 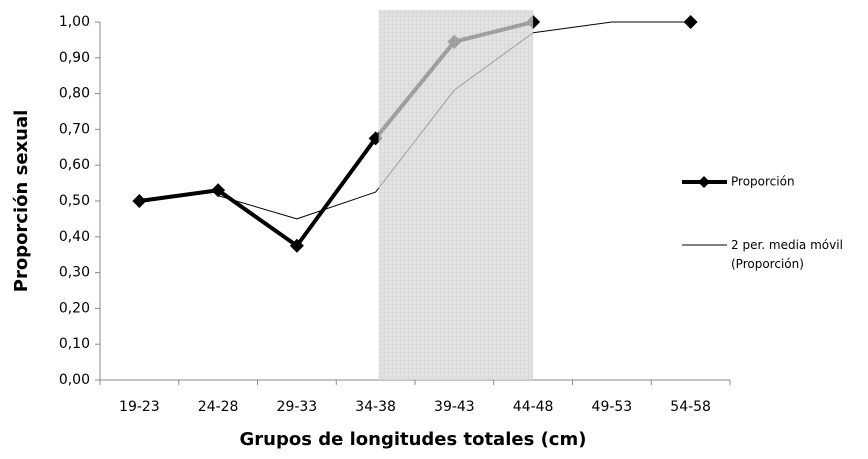 What do you see at coordinates (763, 182) in the screenshot?
I see `legend-label: Proporción` at bounding box center [763, 182].